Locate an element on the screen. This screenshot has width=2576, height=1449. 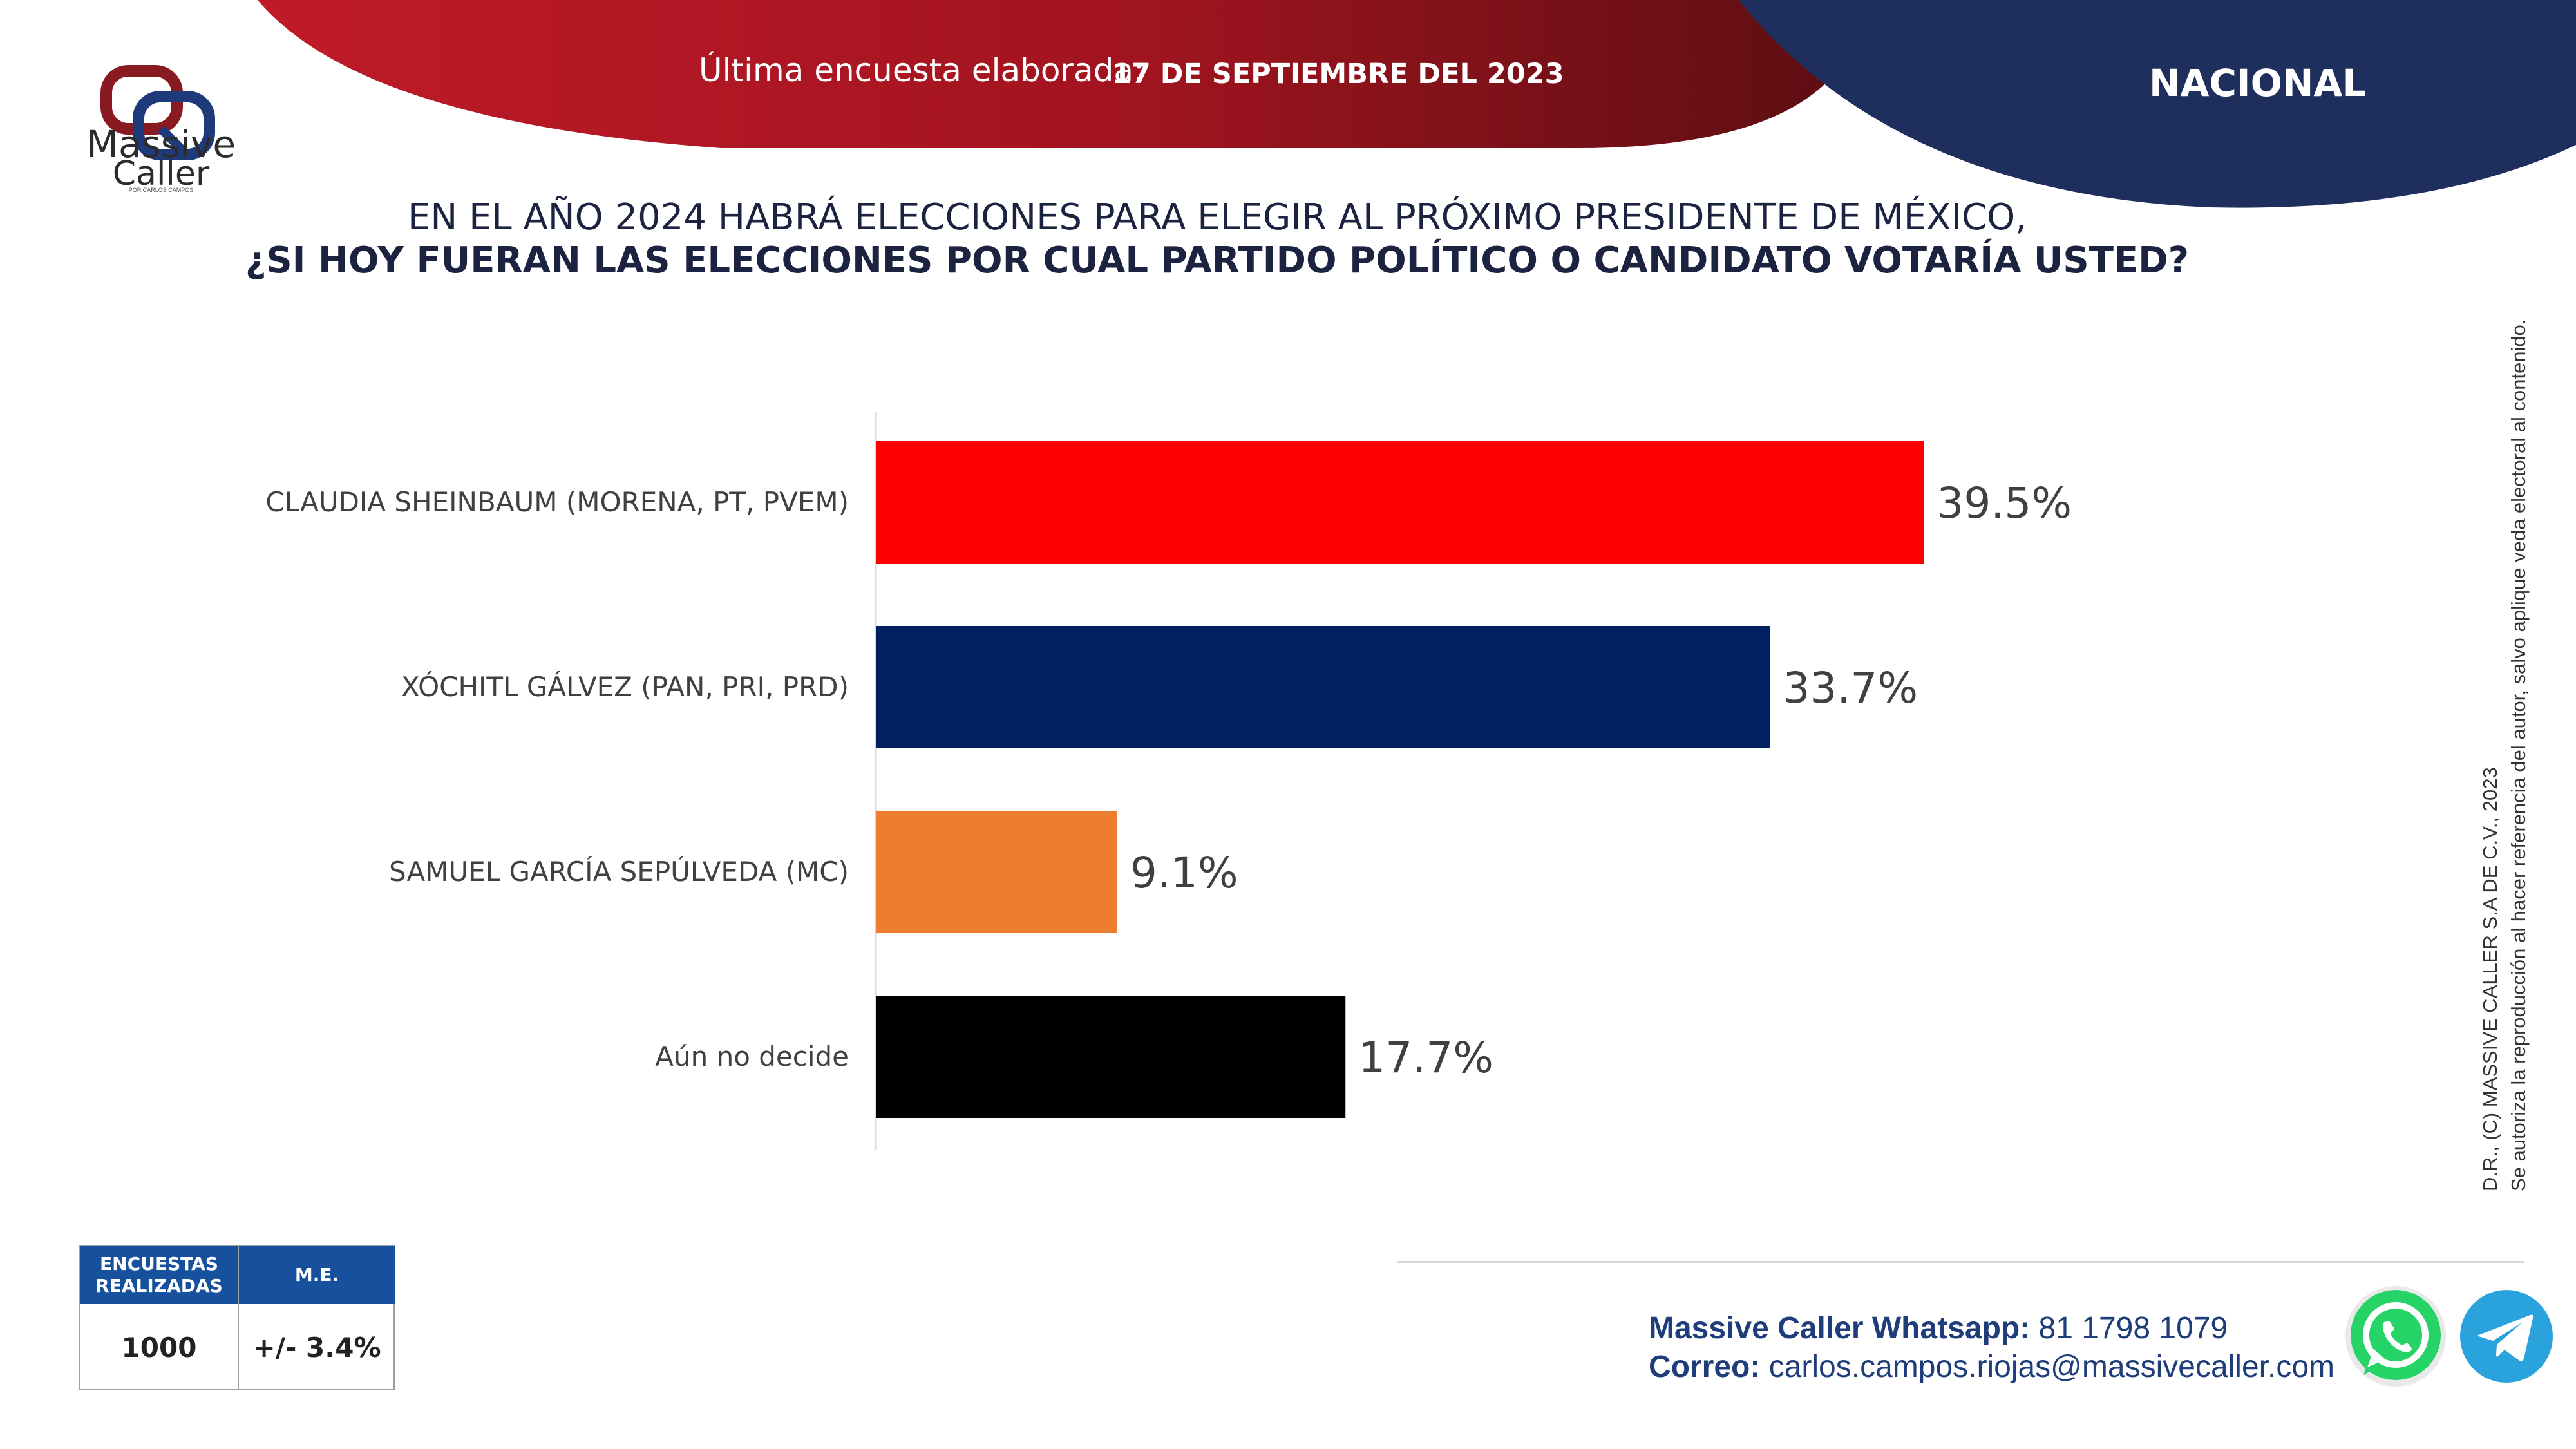
category-label-1: XÓCHITL GÁLVEZ (PAN, PRI, PRD) is located at coordinates (625, 686).